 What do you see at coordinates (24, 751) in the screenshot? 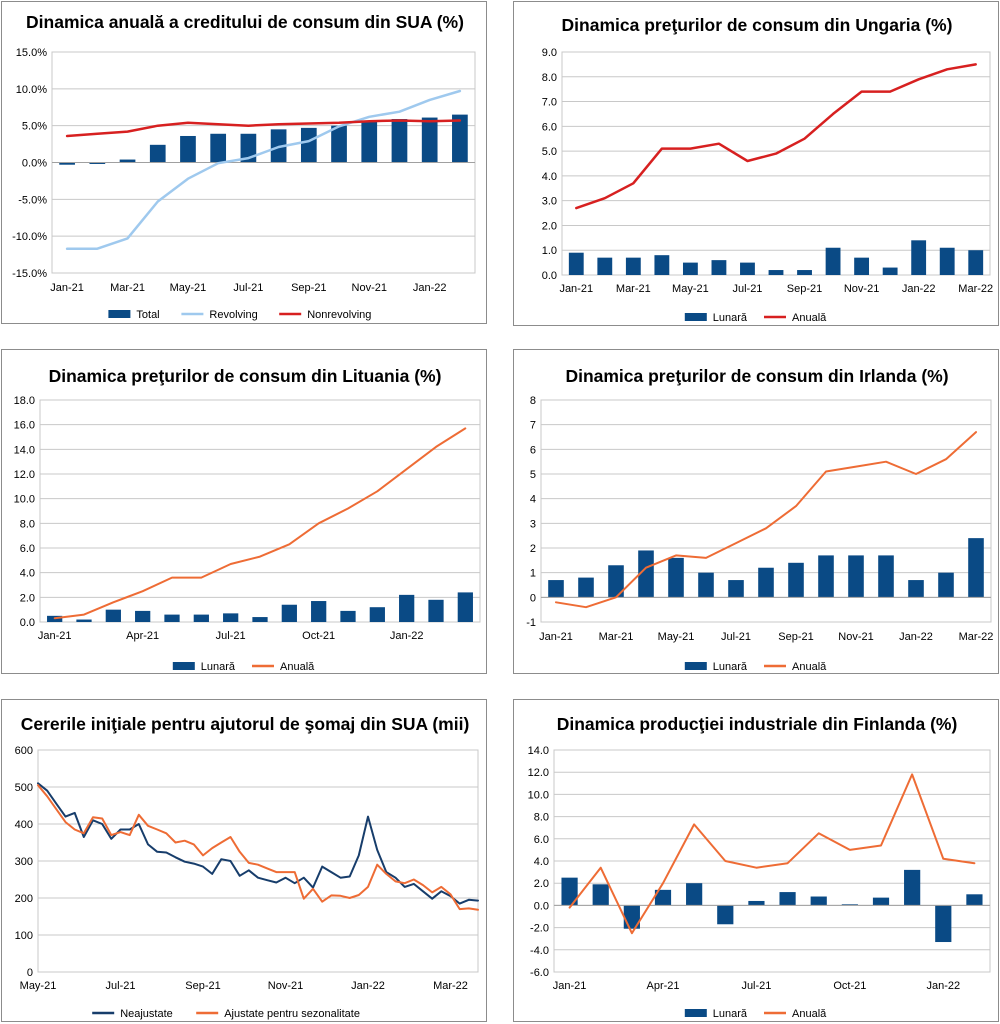
I see `y-tick-label: 600` at bounding box center [24, 751].